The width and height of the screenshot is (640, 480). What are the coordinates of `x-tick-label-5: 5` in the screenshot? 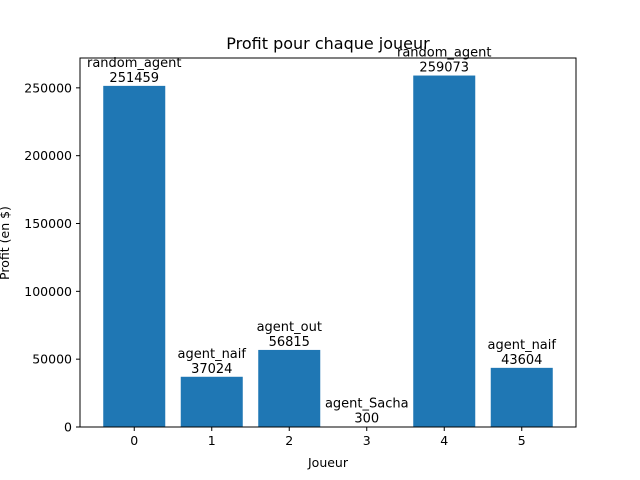 It's located at (522, 440).